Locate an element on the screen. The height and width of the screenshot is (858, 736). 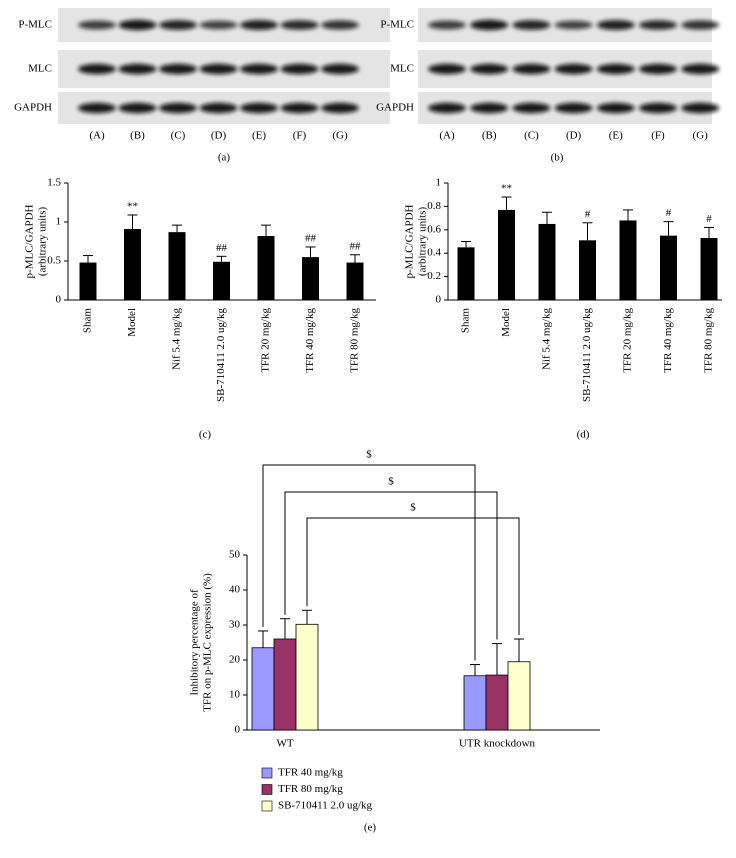
x-tick-label: SB-710411 2.0 ug/kg is located at coordinates (221, 355).